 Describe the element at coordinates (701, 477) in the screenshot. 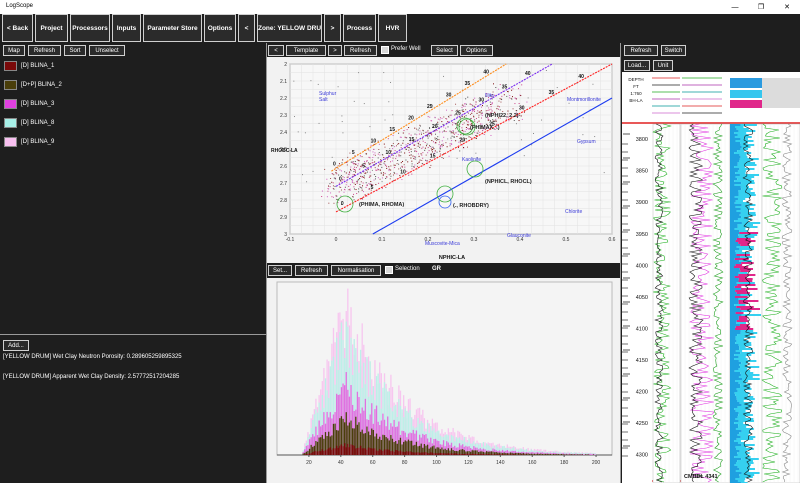

I see `log-bottom-label: CMHDL 4341` at that location.